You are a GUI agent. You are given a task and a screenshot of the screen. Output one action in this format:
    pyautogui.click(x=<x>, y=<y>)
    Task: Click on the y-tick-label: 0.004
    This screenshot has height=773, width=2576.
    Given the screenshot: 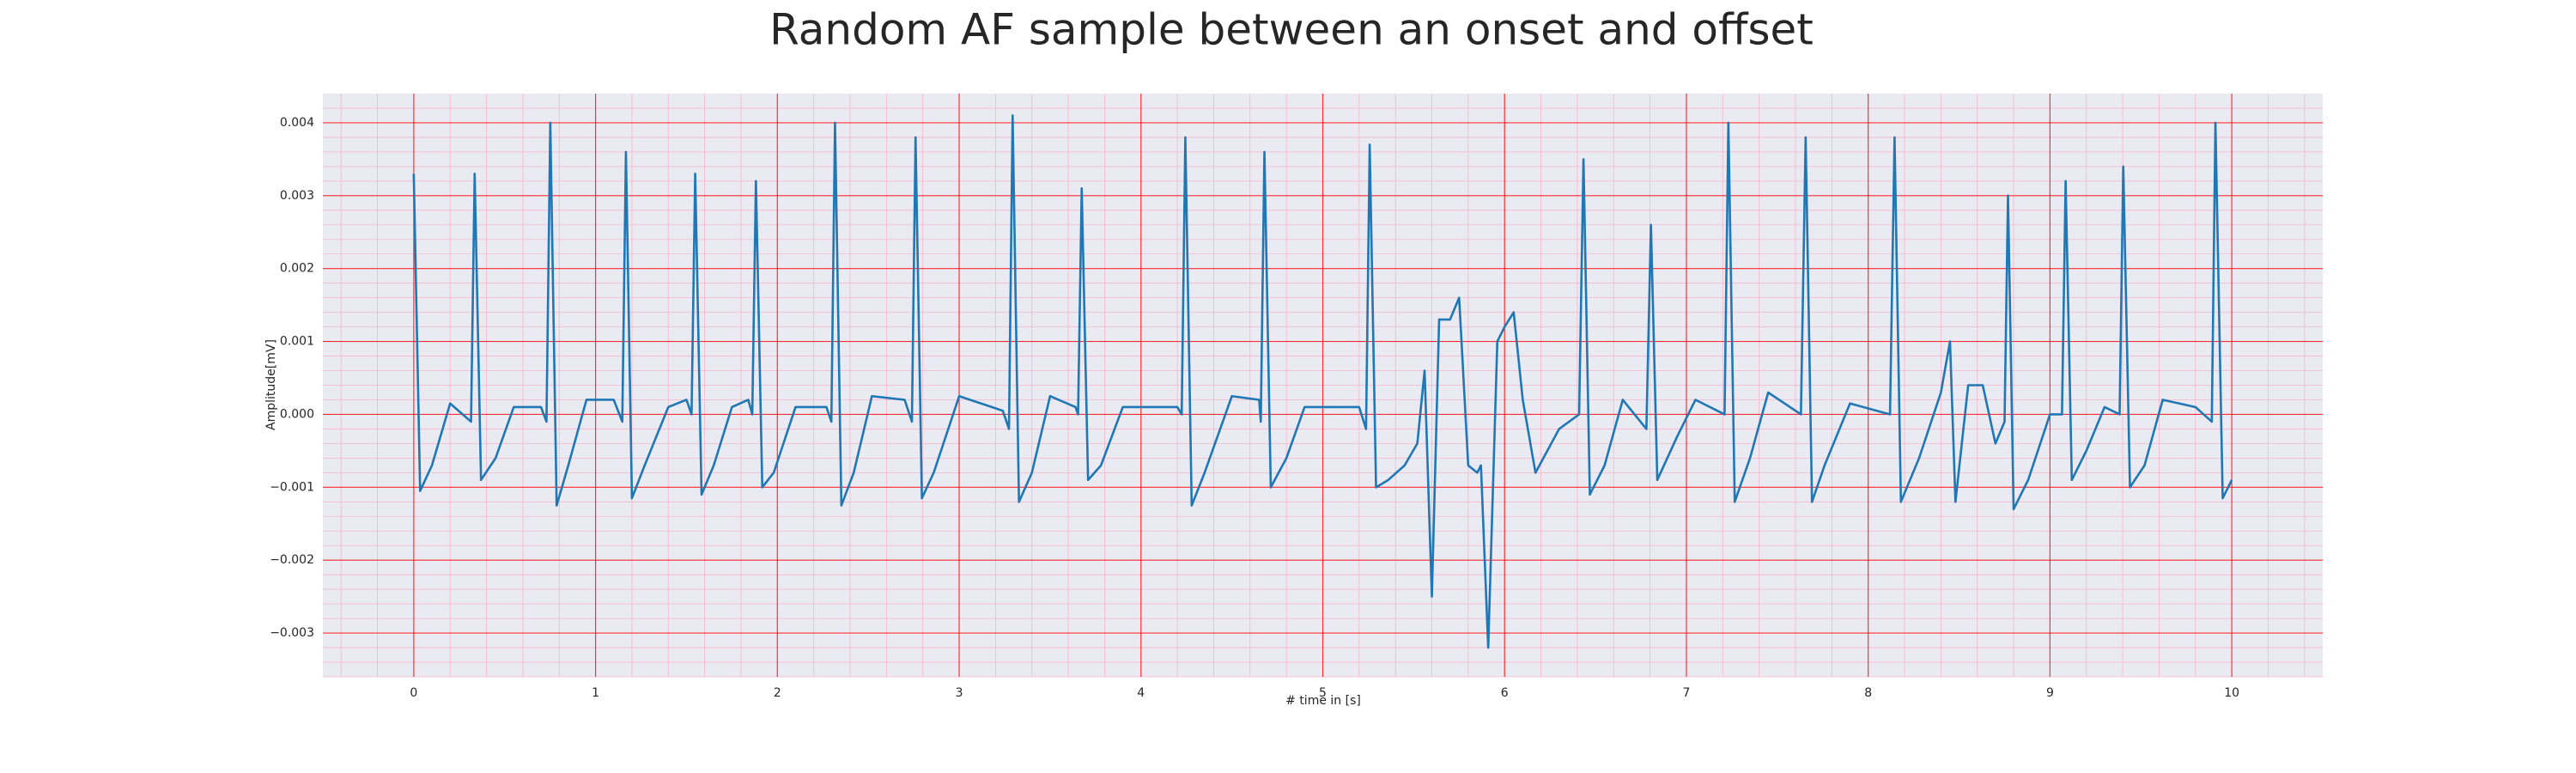 What is the action you would take?
    pyautogui.click(x=297, y=123)
    